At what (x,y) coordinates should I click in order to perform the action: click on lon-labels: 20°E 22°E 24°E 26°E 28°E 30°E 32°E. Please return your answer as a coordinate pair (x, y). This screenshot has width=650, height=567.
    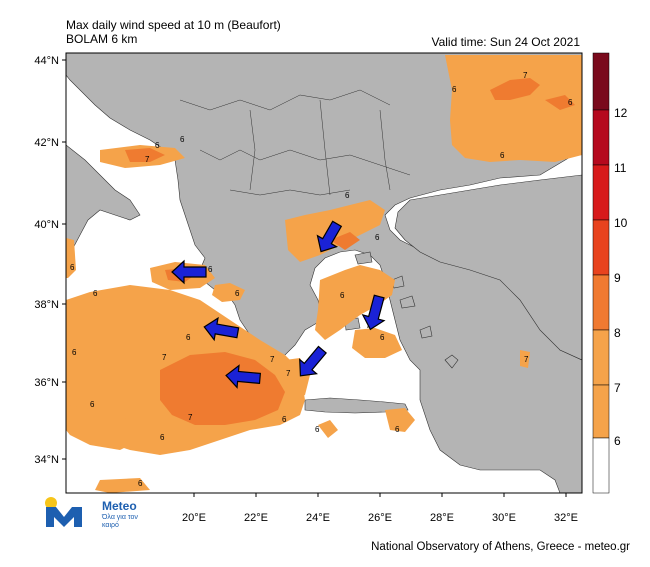
    Looking at the image, I should click on (380, 518).